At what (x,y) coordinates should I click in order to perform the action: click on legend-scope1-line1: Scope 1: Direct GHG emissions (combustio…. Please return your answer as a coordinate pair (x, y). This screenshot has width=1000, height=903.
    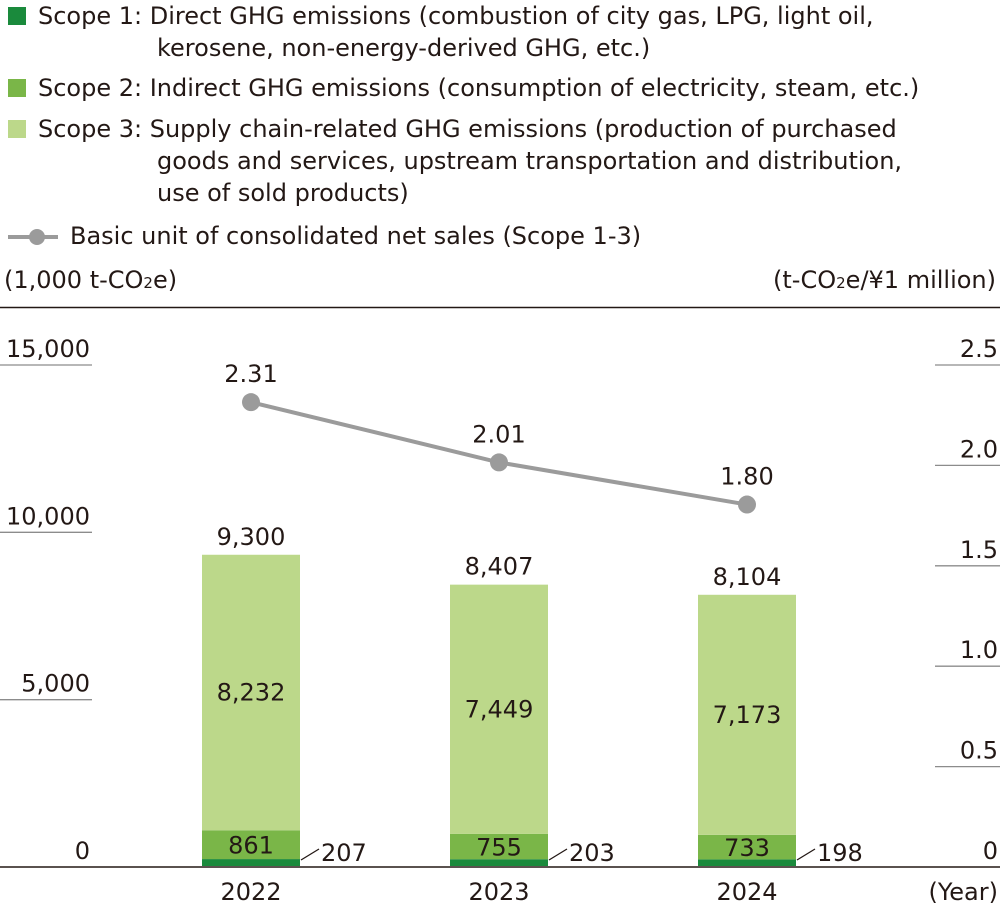
    Looking at the image, I should click on (456, 16).